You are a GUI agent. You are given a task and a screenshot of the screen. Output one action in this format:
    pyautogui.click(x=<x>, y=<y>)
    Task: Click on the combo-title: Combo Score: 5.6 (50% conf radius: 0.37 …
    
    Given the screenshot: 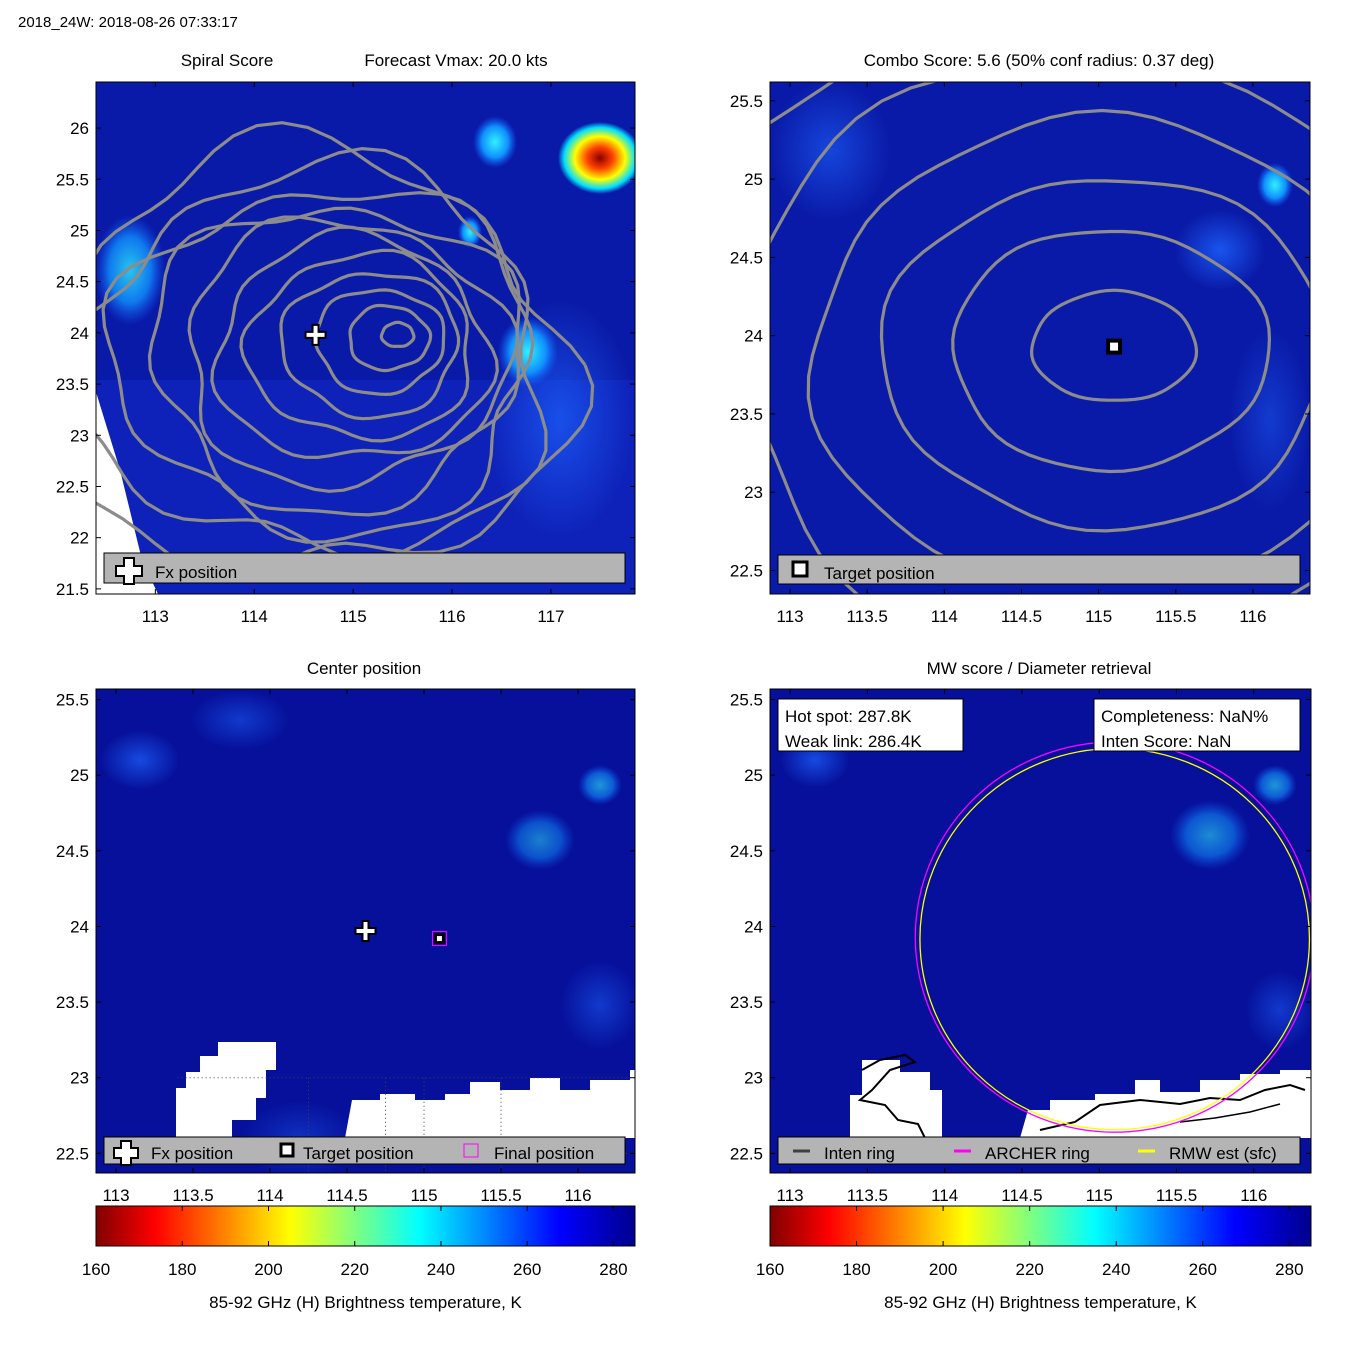 What is the action you would take?
    pyautogui.click(x=1039, y=60)
    